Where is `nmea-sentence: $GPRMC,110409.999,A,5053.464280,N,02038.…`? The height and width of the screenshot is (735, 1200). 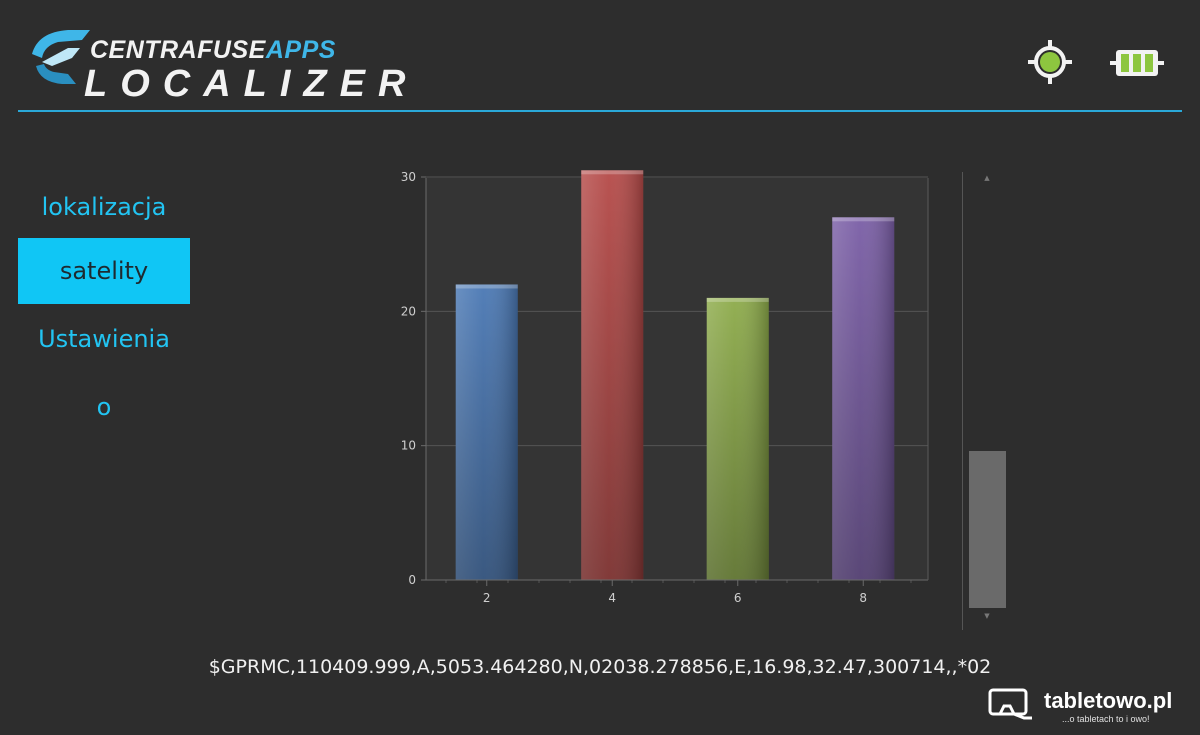
nmea-sentence: $GPRMC,110409.999,A,5053.464280,N,02038.… is located at coordinates (600, 667).